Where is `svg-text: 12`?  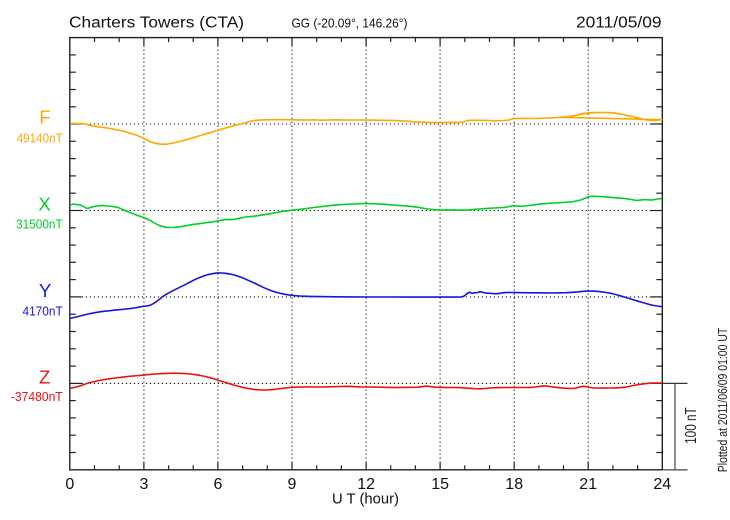 svg-text: 12 is located at coordinates (366, 484).